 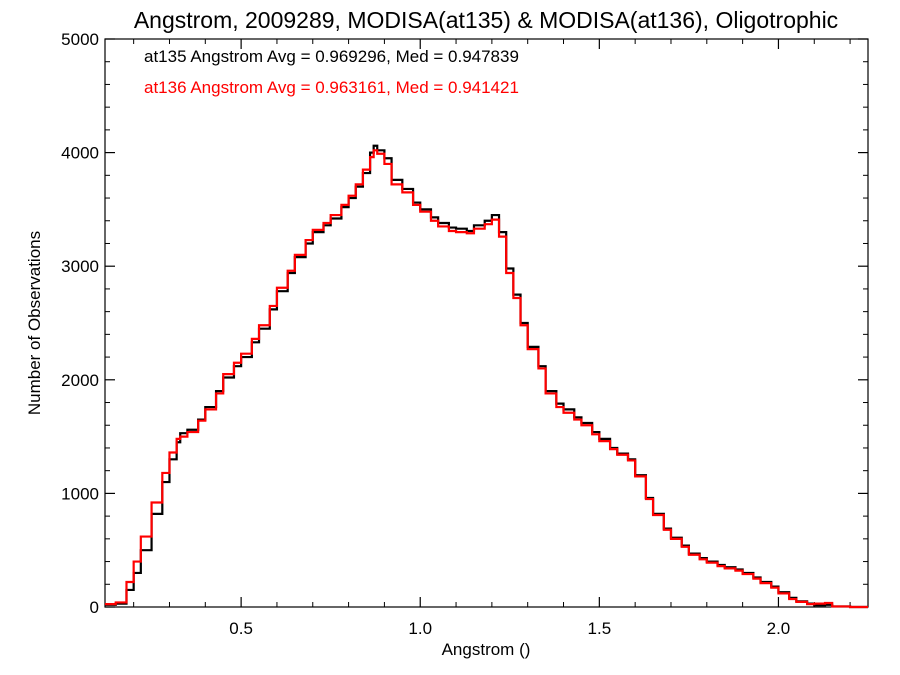 I want to click on y-tick-label: 5000, so click(x=80, y=39).